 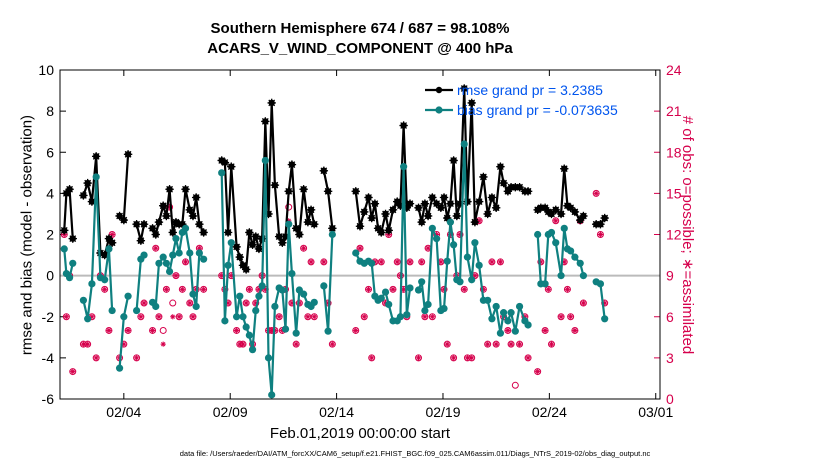 I want to click on x-axis-label: Feb.01,2019 00:00:00 start, so click(x=360, y=433).